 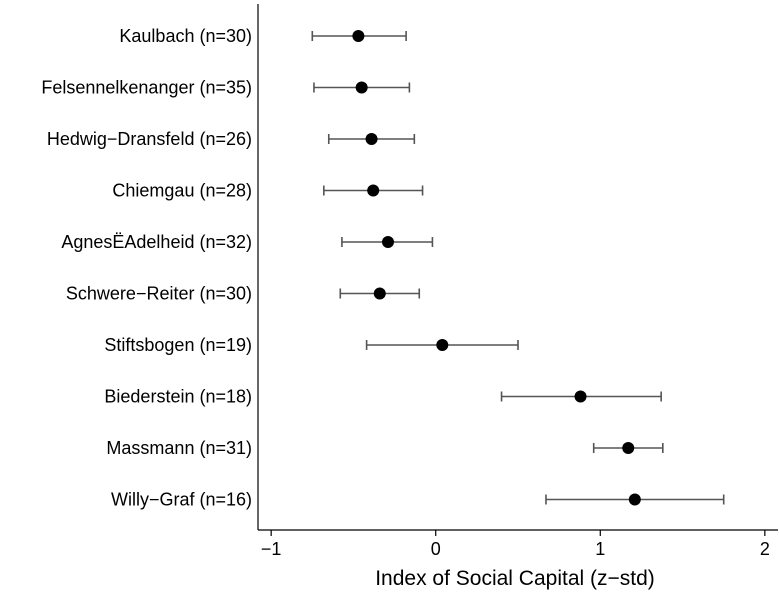 I want to click on x-tick-label: −1, so click(x=271, y=549).